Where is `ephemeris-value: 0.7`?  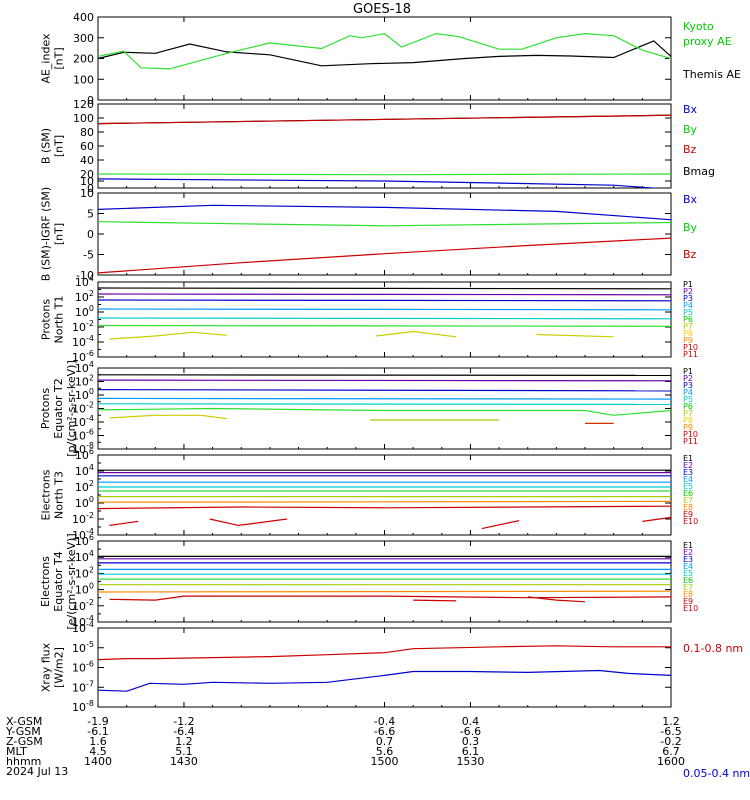 ephemeris-value: 0.7 is located at coordinates (385, 741).